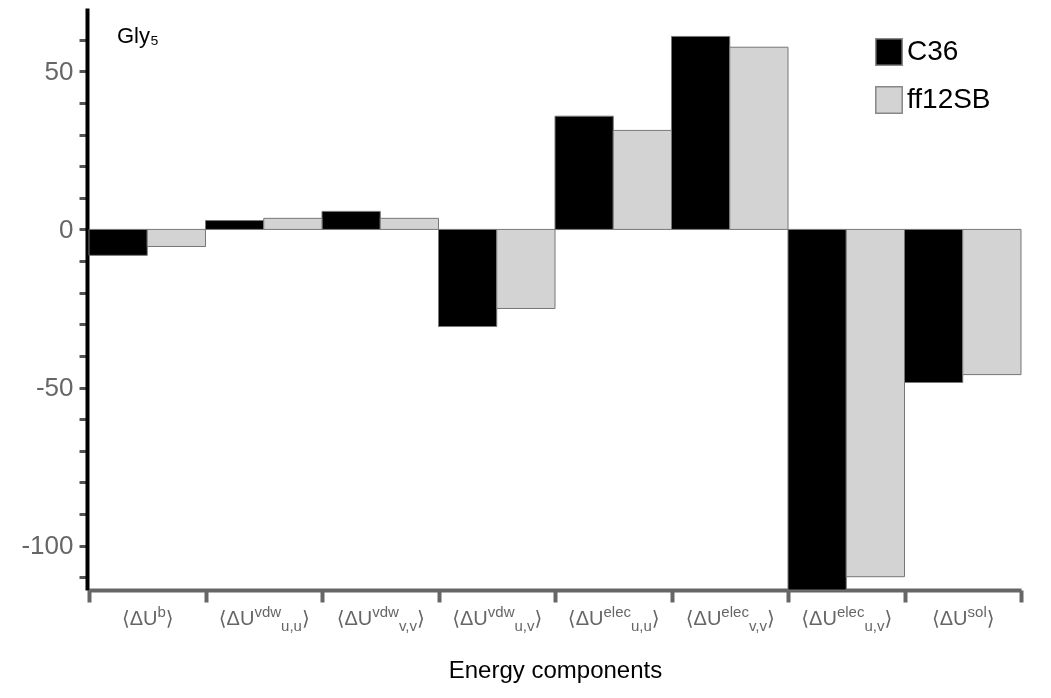 The width and height of the screenshot is (1051, 698). I want to click on x-axis-title: Energy components, so click(555, 669).